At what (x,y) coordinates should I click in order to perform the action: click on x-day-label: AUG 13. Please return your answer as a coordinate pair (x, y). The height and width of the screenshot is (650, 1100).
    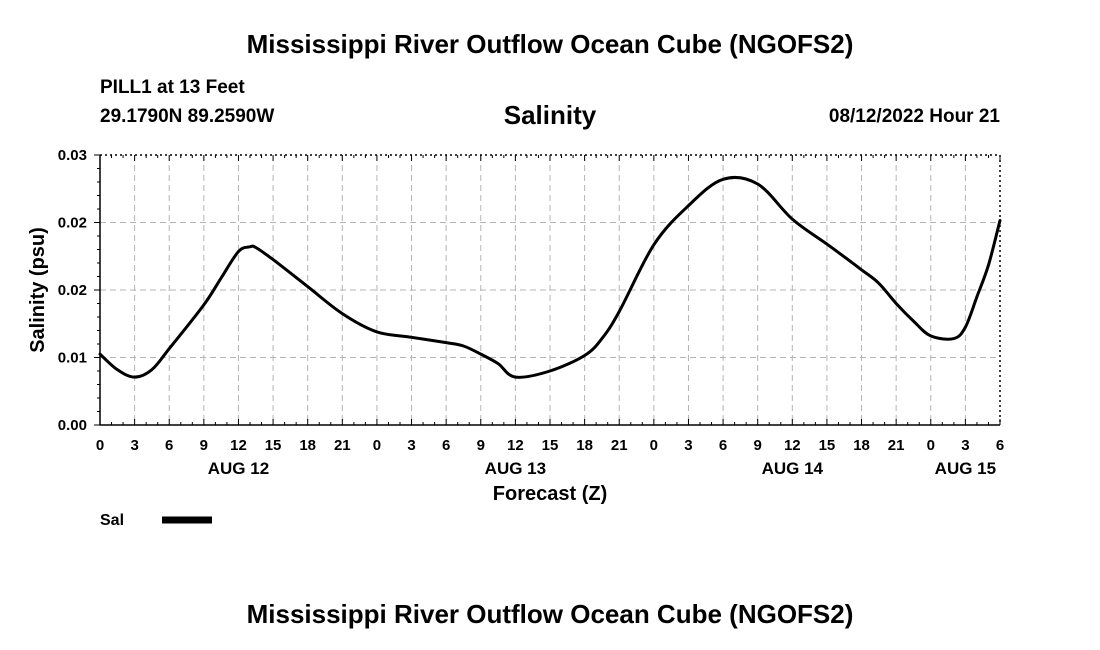
    Looking at the image, I should click on (515, 468).